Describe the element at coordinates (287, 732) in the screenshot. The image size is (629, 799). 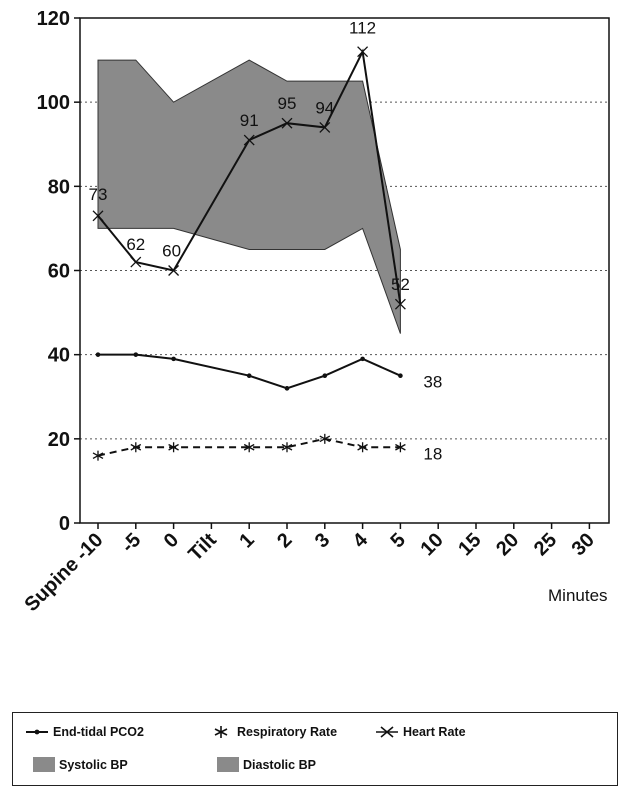
I see `legend-label: Respiratory Rate` at that location.